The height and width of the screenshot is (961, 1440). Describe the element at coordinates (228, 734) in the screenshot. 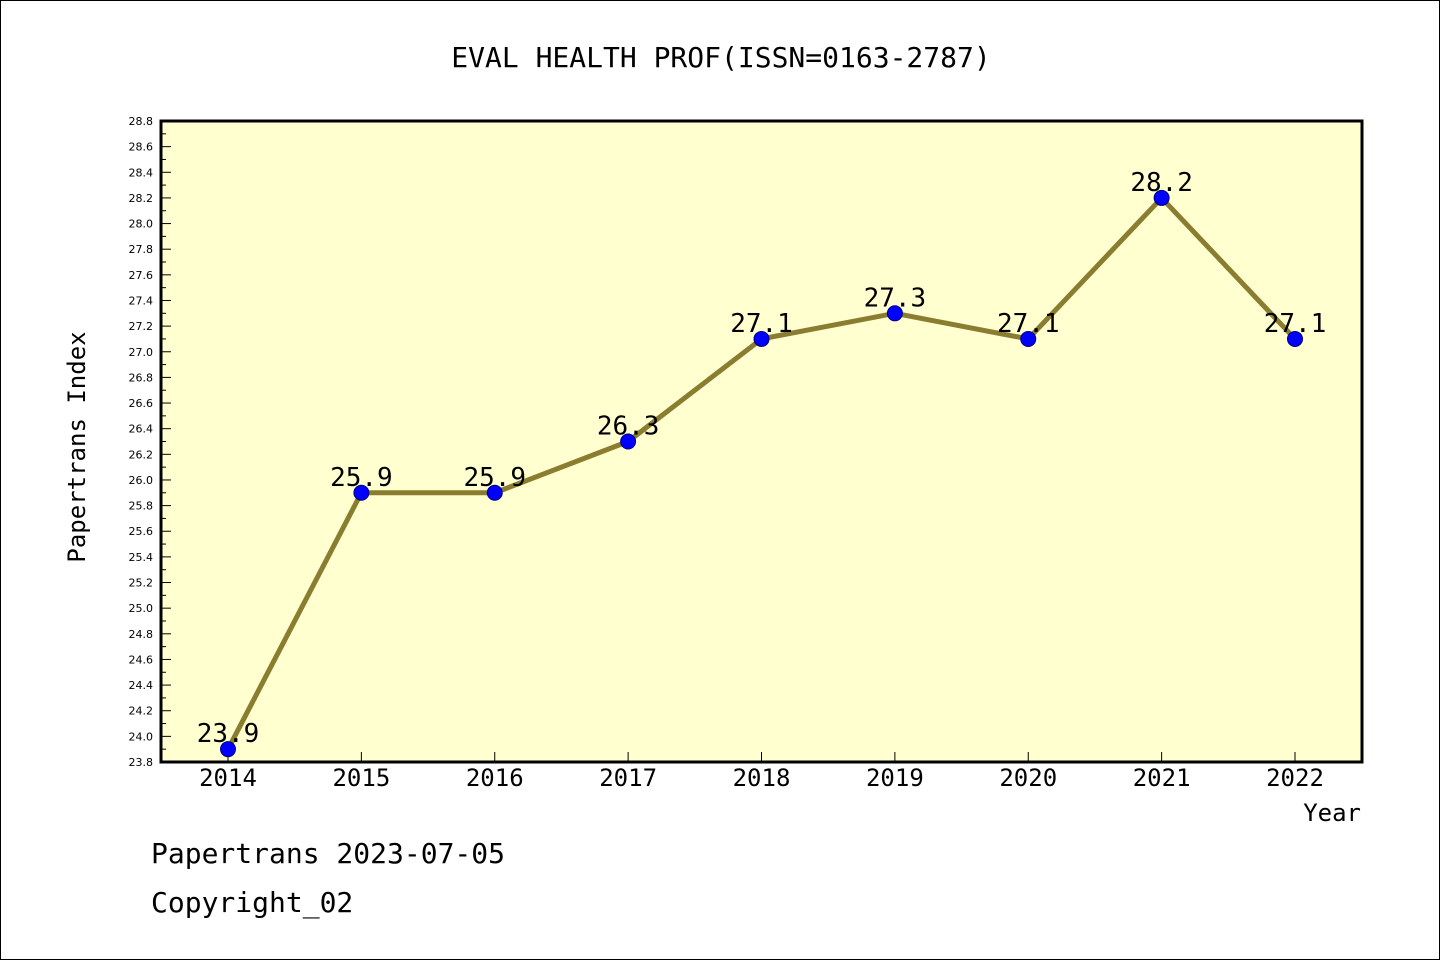

I see `data-label-2014: 23.9` at that location.